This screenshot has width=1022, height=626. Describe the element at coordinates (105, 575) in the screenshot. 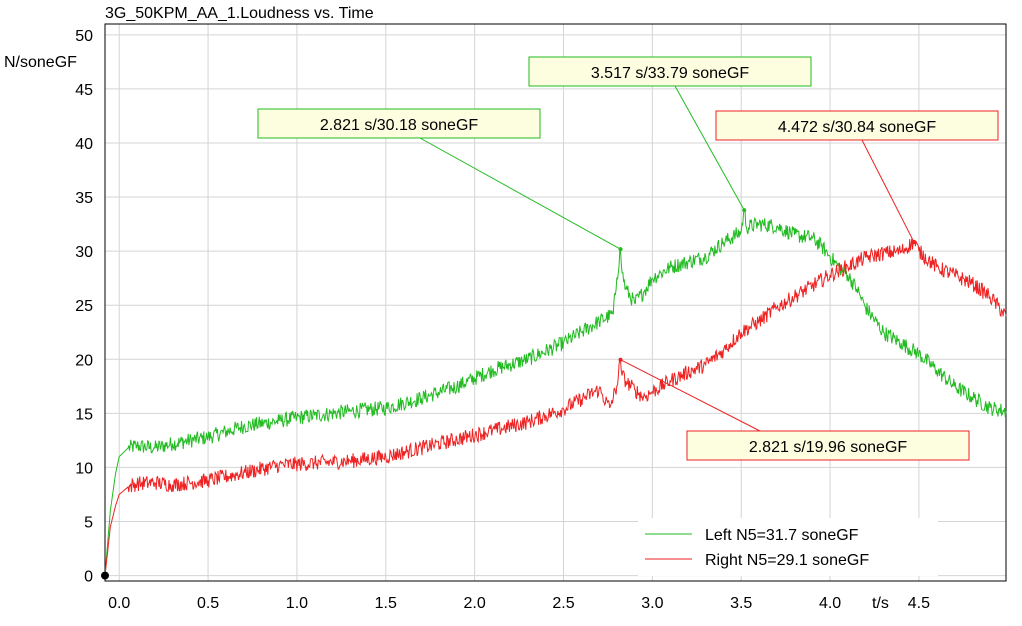

I see `origin-point` at that location.